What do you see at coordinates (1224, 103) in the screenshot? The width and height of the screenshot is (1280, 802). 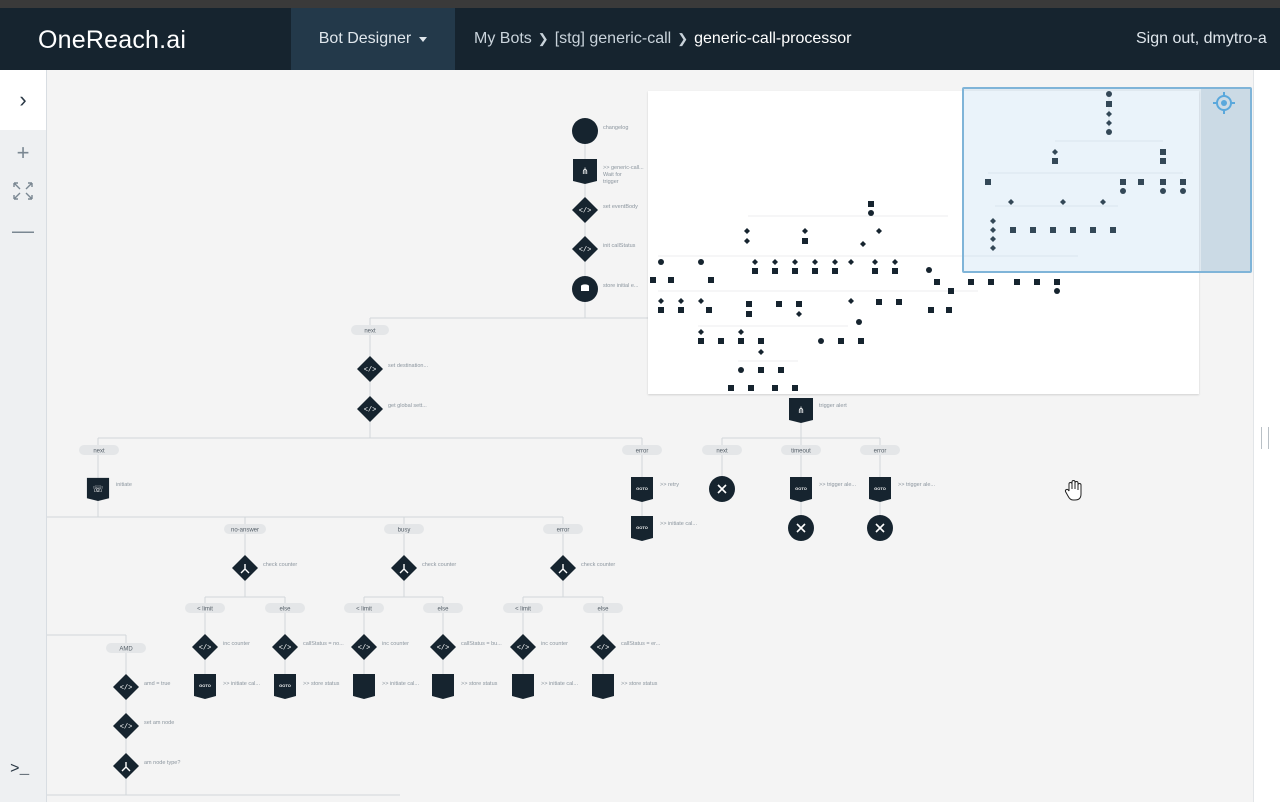 I see `crosshair-icon` at bounding box center [1224, 103].